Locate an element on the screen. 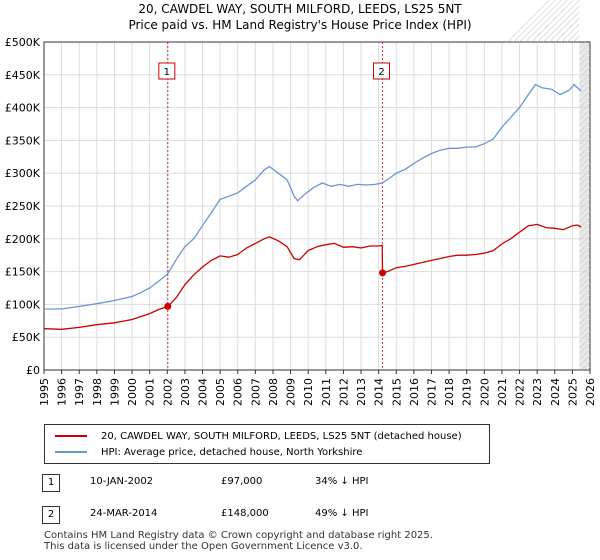  y-tick-label: £300K is located at coordinates (23, 173).